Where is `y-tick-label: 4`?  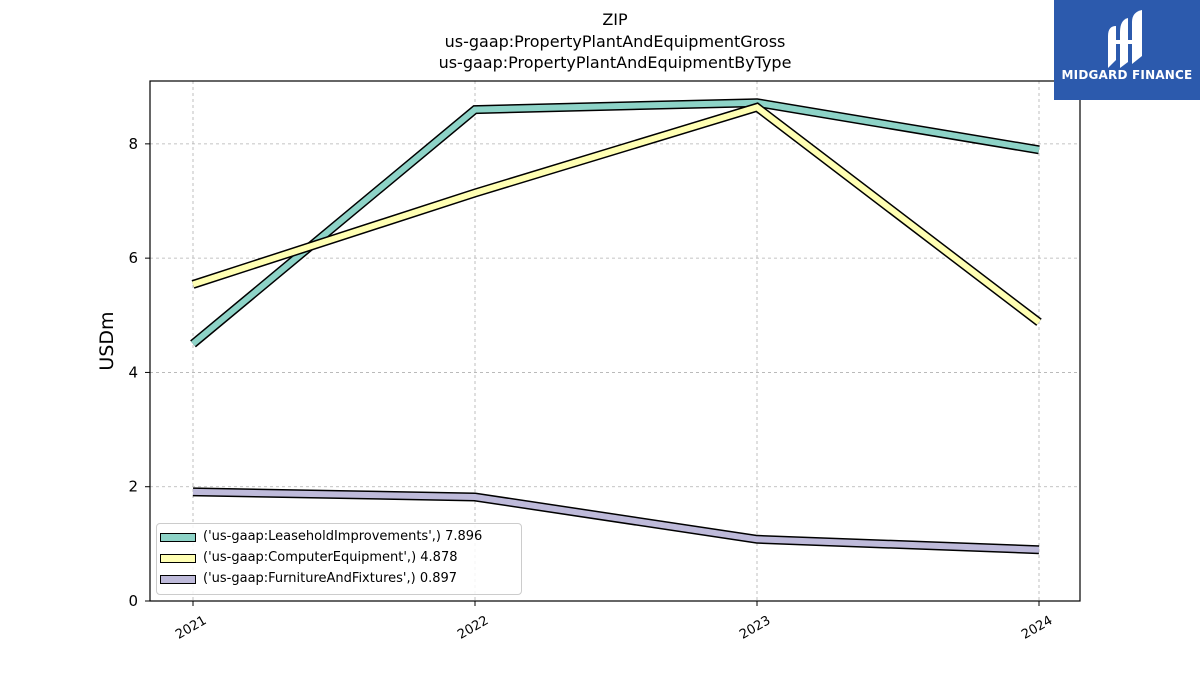
y-tick-label: 4 is located at coordinates (133, 372).